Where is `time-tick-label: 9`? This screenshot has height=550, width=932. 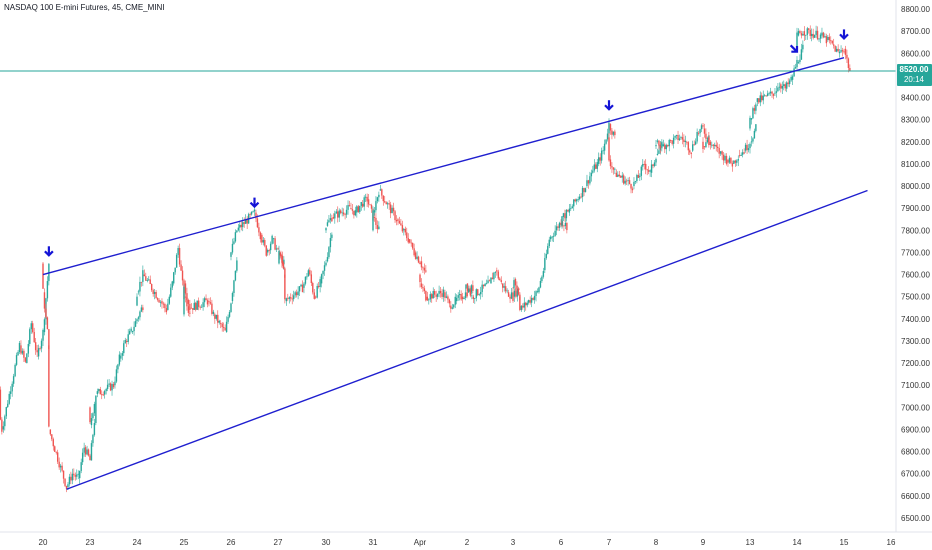
time-tick-label: 9 is located at coordinates (703, 542).